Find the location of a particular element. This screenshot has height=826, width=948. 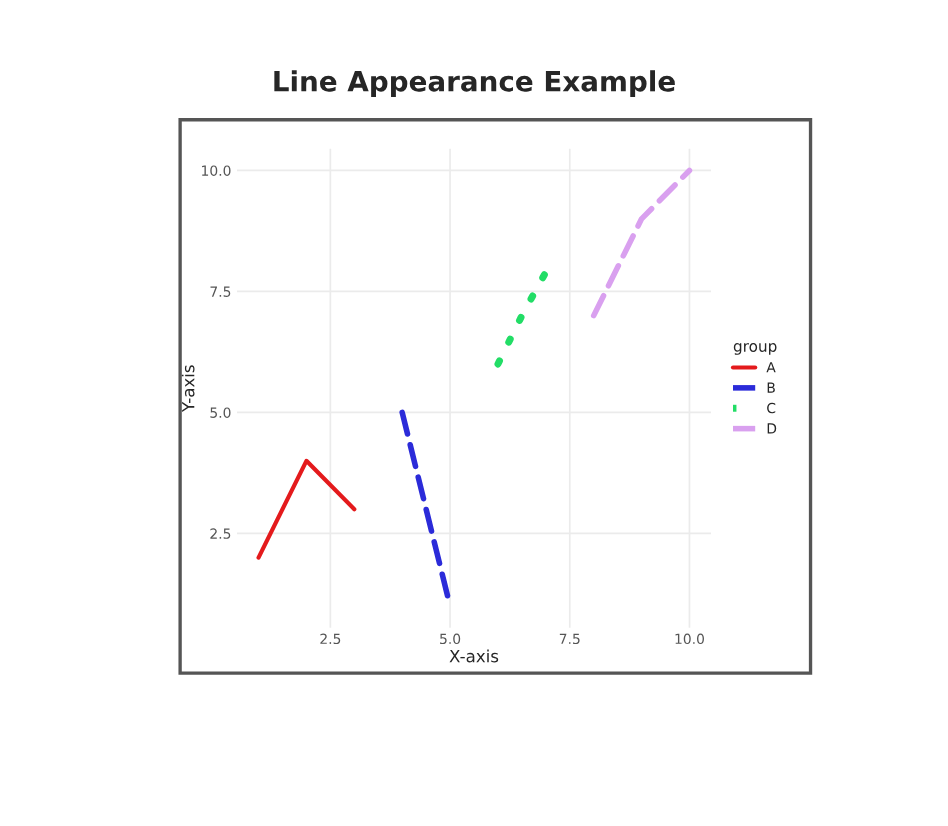

chart-title: Line Appearance Example is located at coordinates (474, 84).